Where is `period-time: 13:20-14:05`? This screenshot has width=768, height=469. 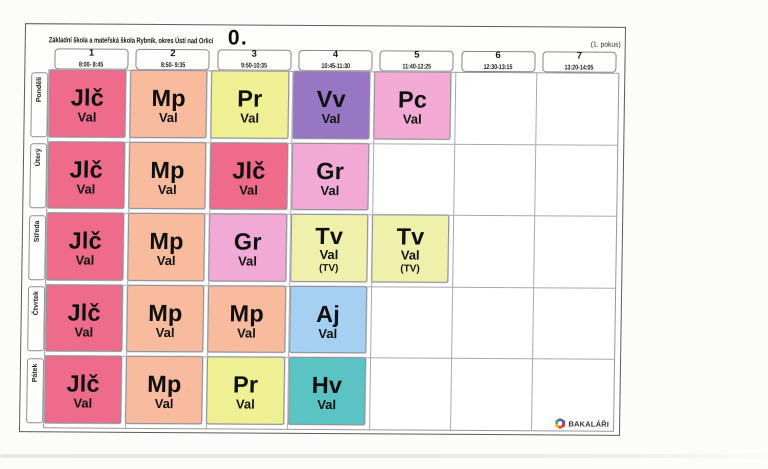 period-time: 13:20-14:05 is located at coordinates (579, 68).